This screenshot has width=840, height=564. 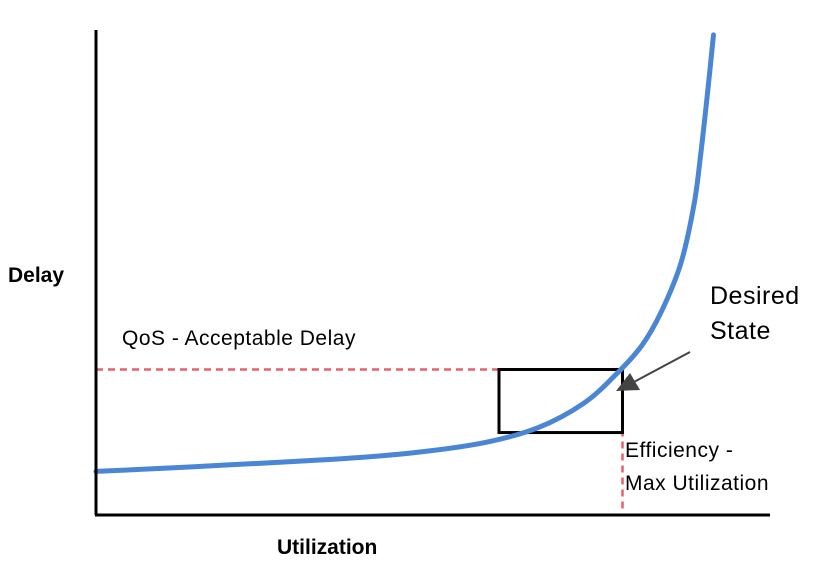 I want to click on y-axis-label: Delay, so click(x=36, y=275).